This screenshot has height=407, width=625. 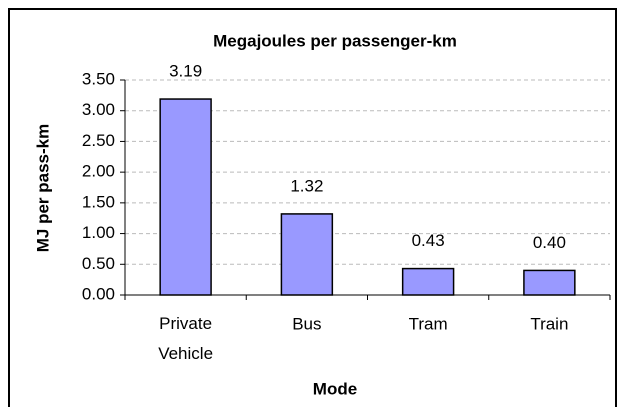 I want to click on y-axis-title: MJ per pass-km, so click(x=42, y=188).